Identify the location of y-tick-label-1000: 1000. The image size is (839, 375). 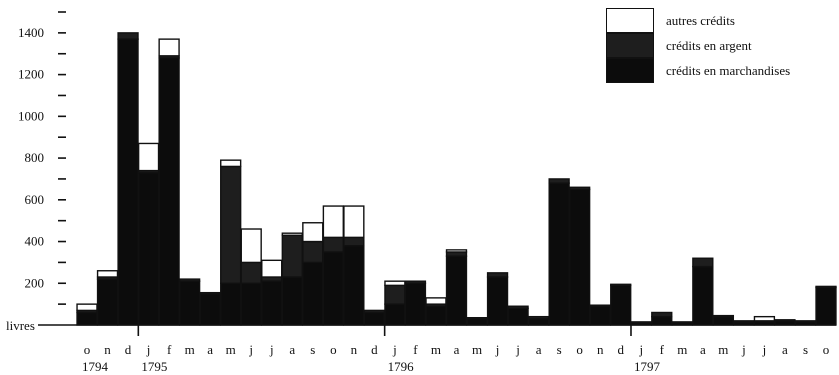
(31, 115).